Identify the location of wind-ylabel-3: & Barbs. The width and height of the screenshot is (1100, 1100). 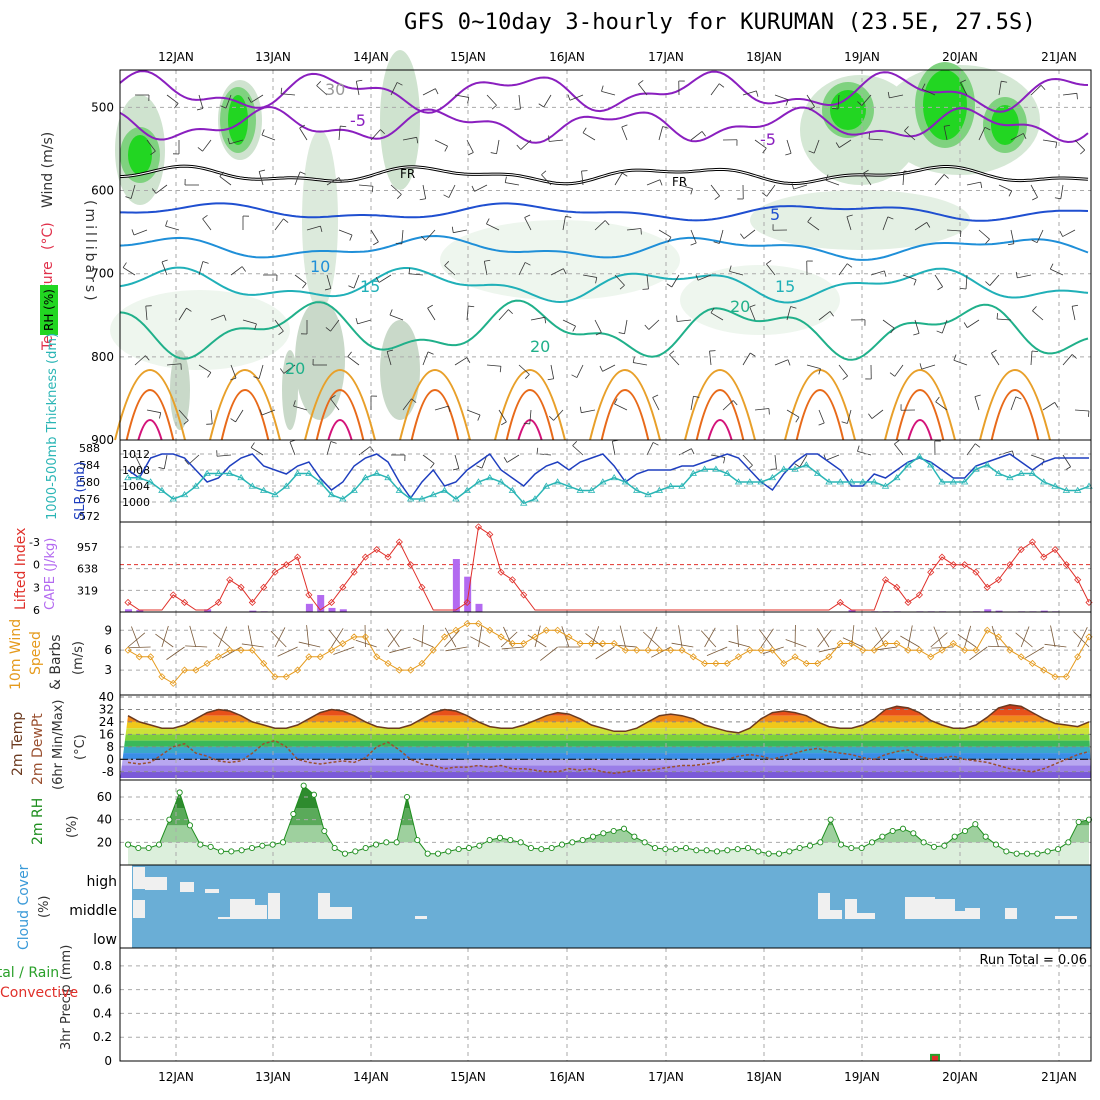
(56, 663).